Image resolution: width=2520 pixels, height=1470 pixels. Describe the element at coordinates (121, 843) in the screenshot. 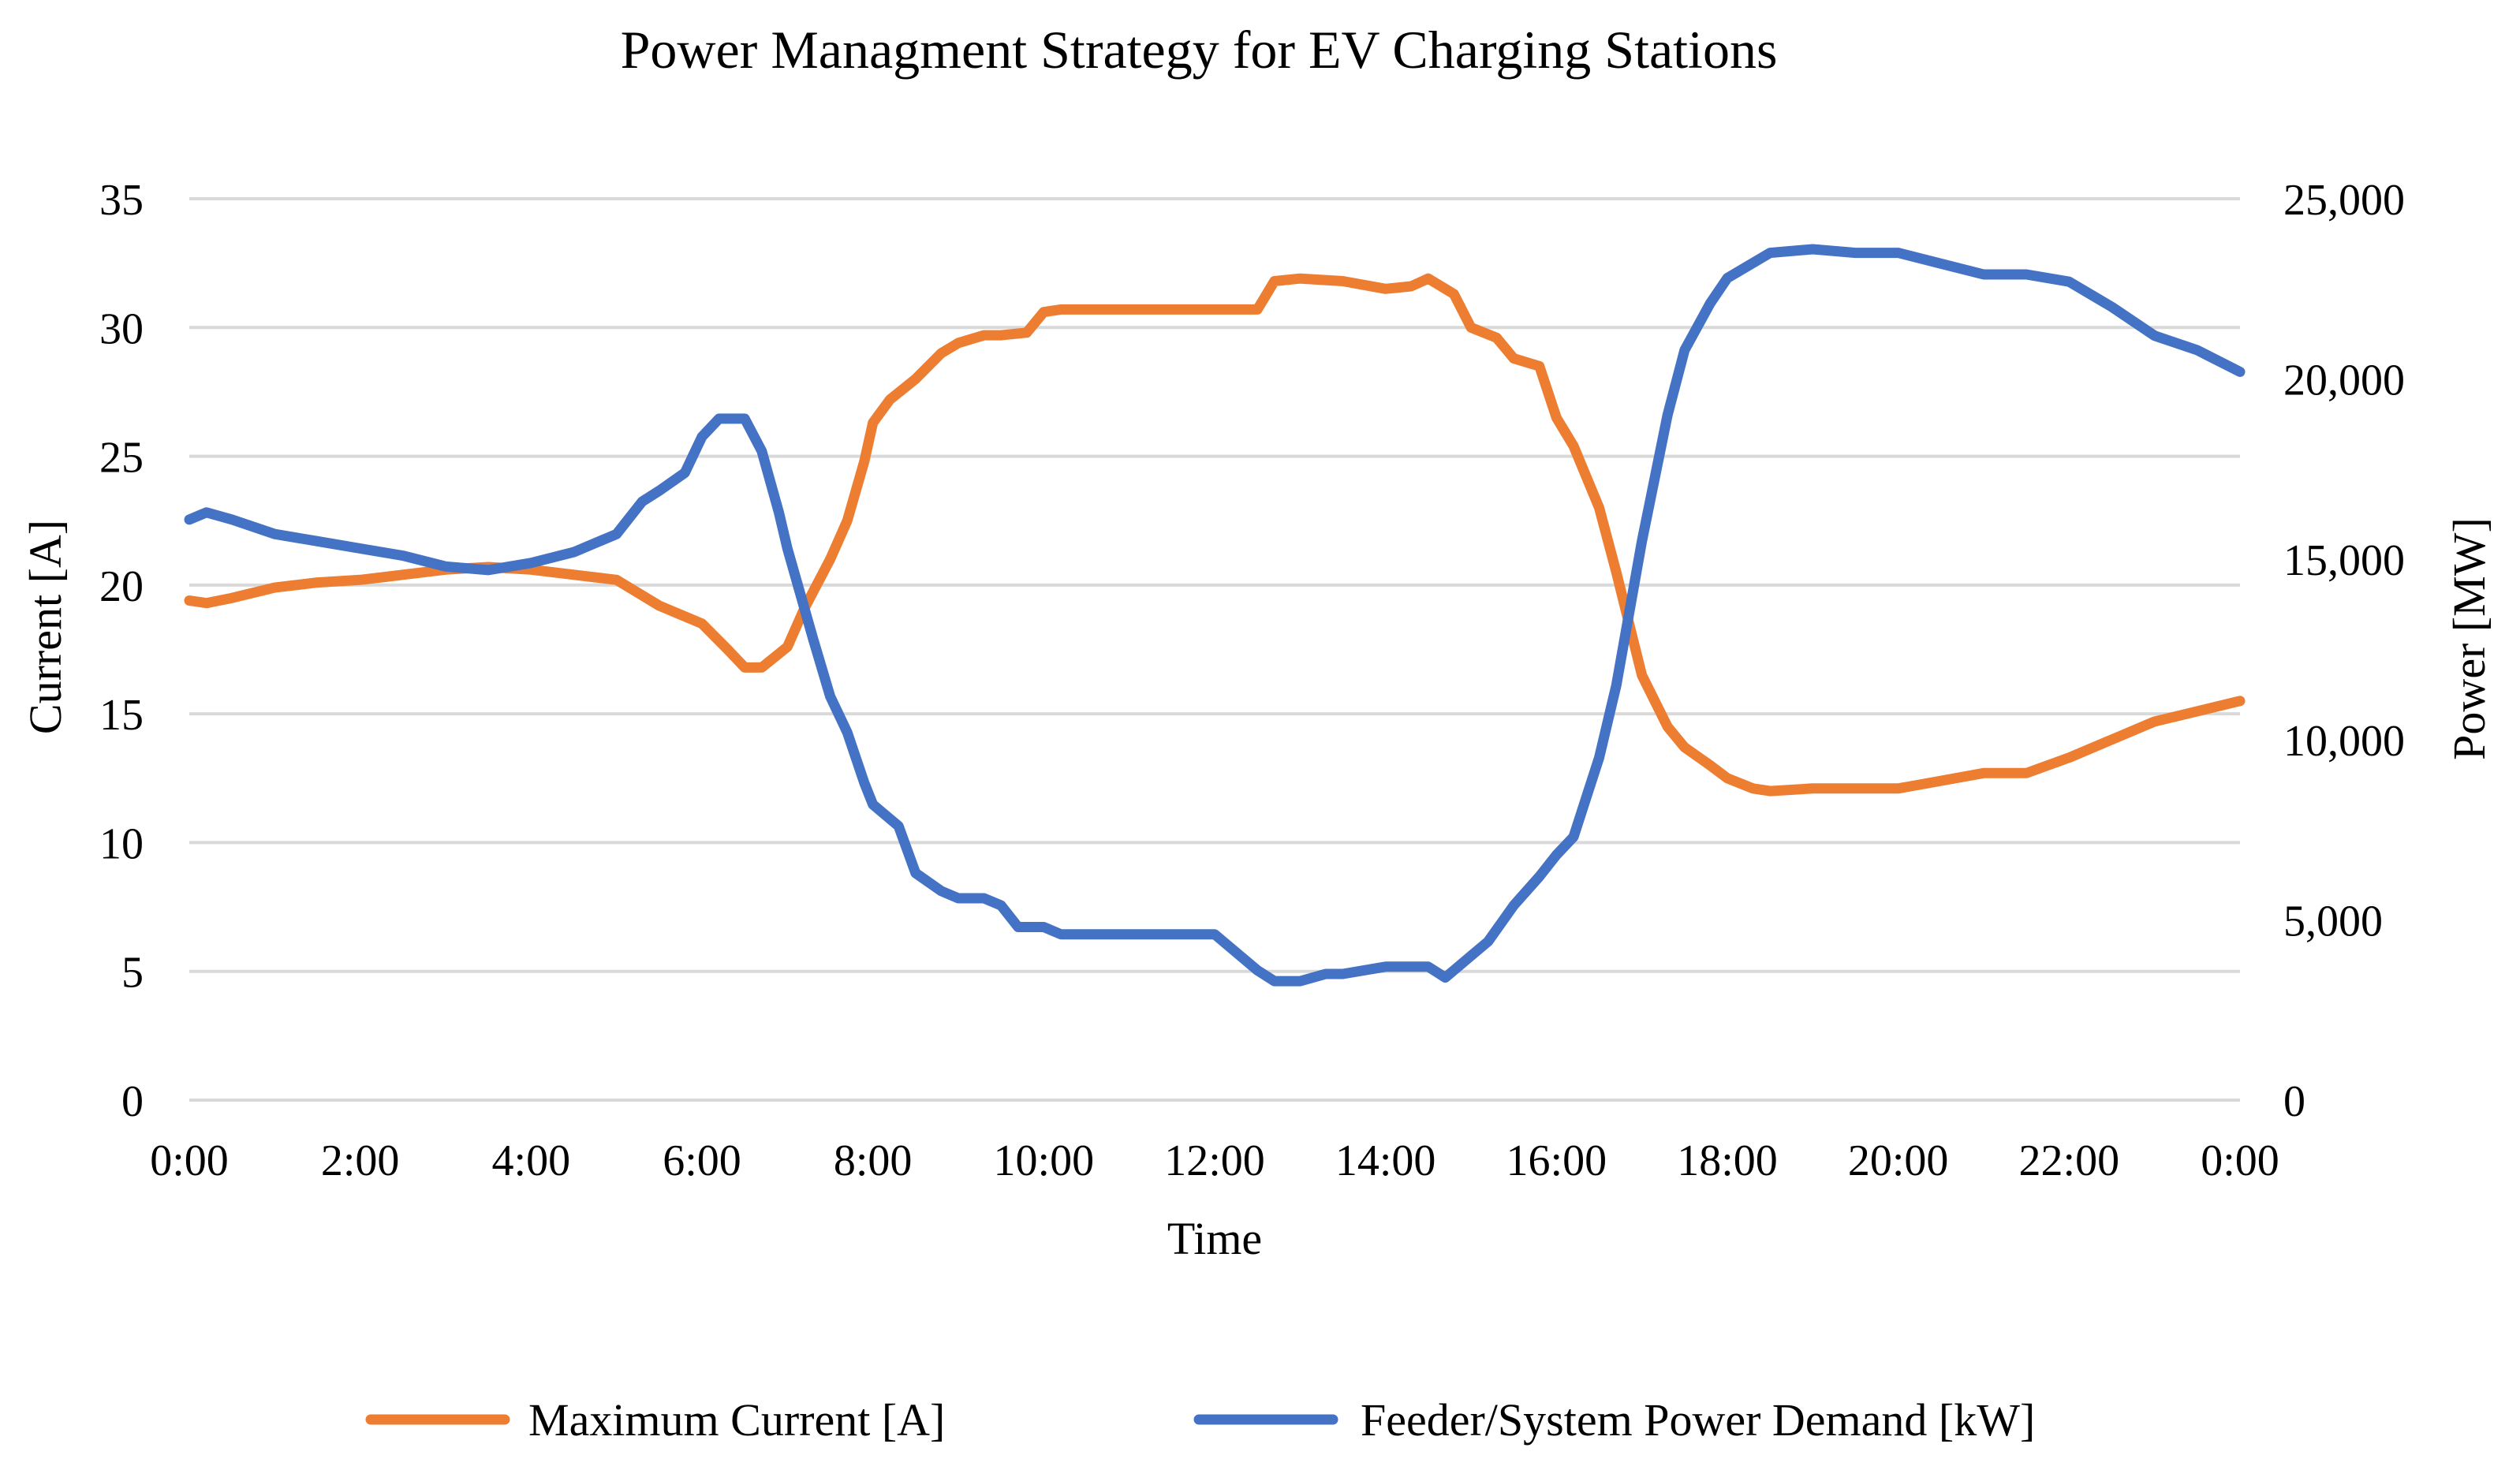

I see `y-tick-label: 10` at that location.